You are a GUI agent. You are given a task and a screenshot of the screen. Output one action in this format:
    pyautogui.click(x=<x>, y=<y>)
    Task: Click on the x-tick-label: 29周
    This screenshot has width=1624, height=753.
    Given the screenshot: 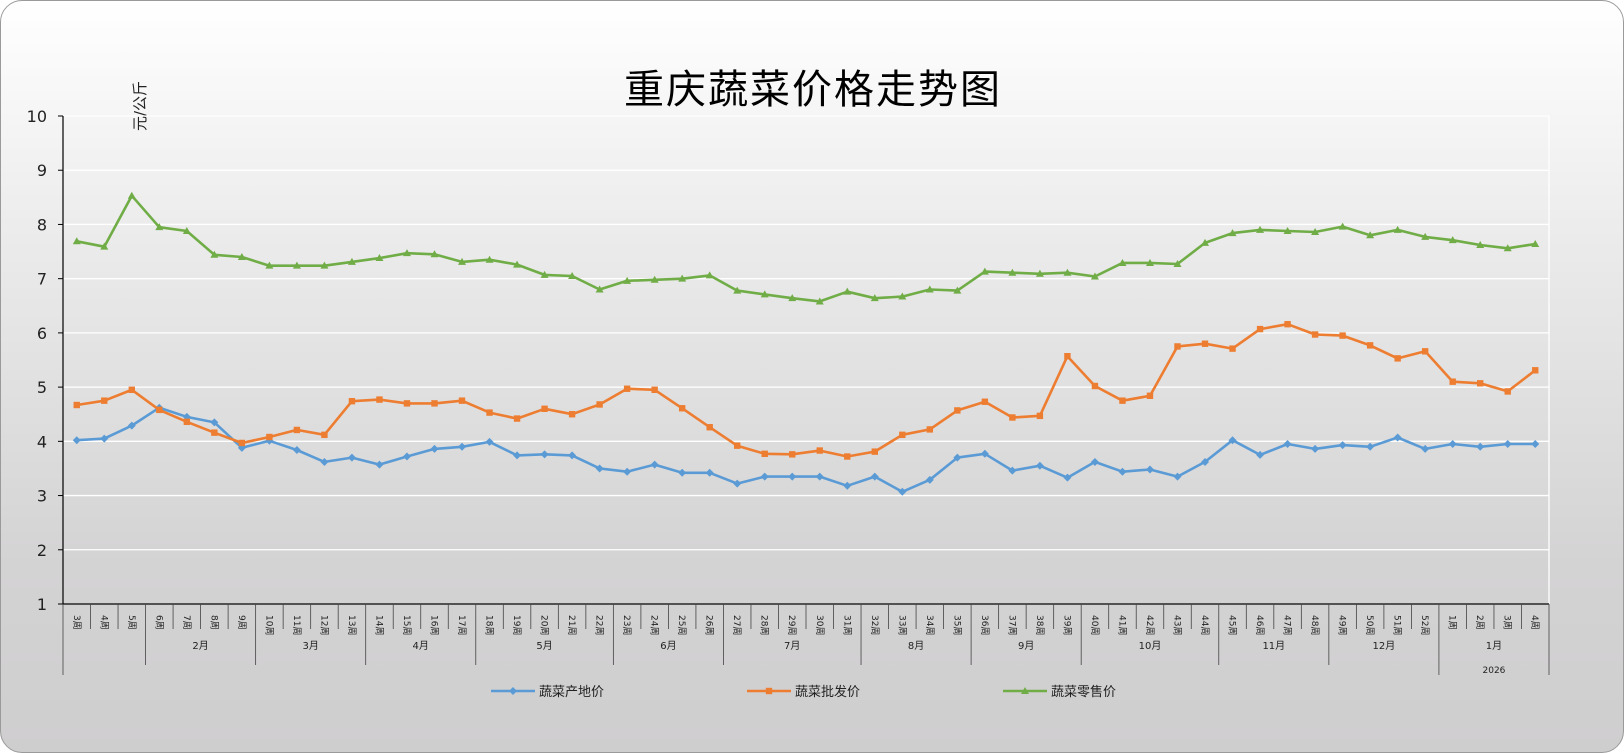 What is the action you would take?
    pyautogui.click(x=791, y=625)
    